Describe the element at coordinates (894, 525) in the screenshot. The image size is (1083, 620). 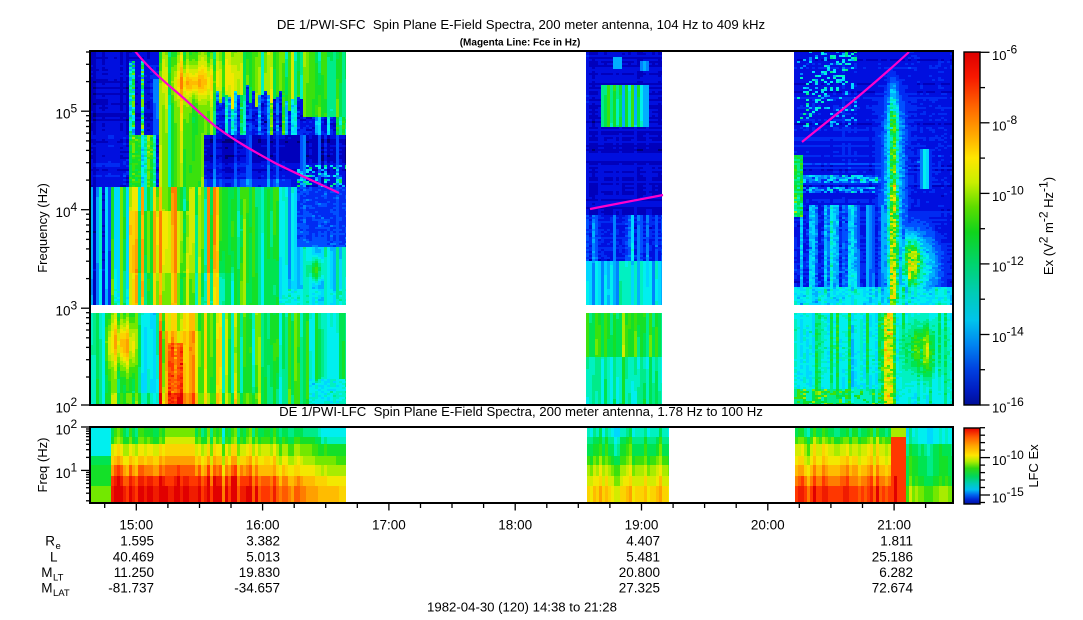
I see `svg-text: 21:00` at that location.